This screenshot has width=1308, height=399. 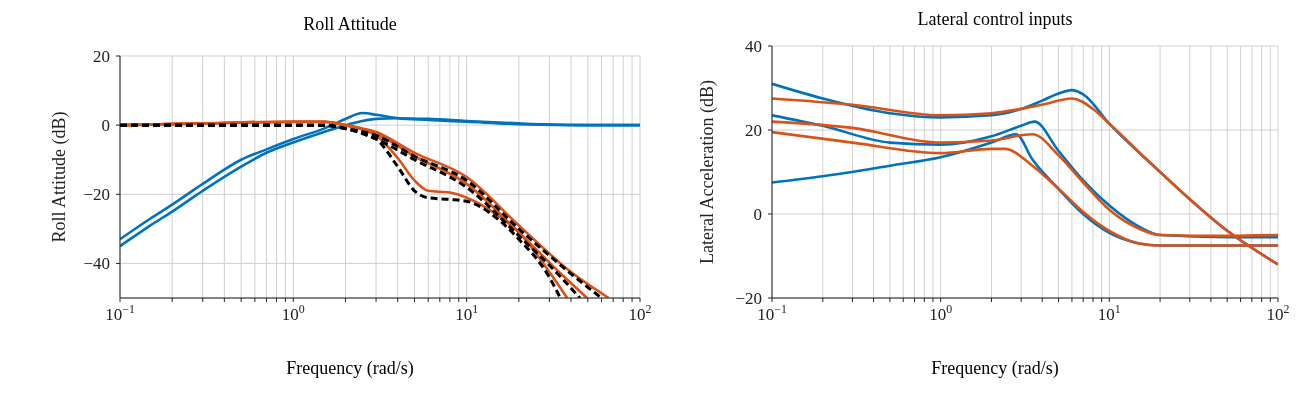 What do you see at coordinates (60, 177) in the screenshot?
I see `y-axis-title: Roll Attitude (dB)` at bounding box center [60, 177].